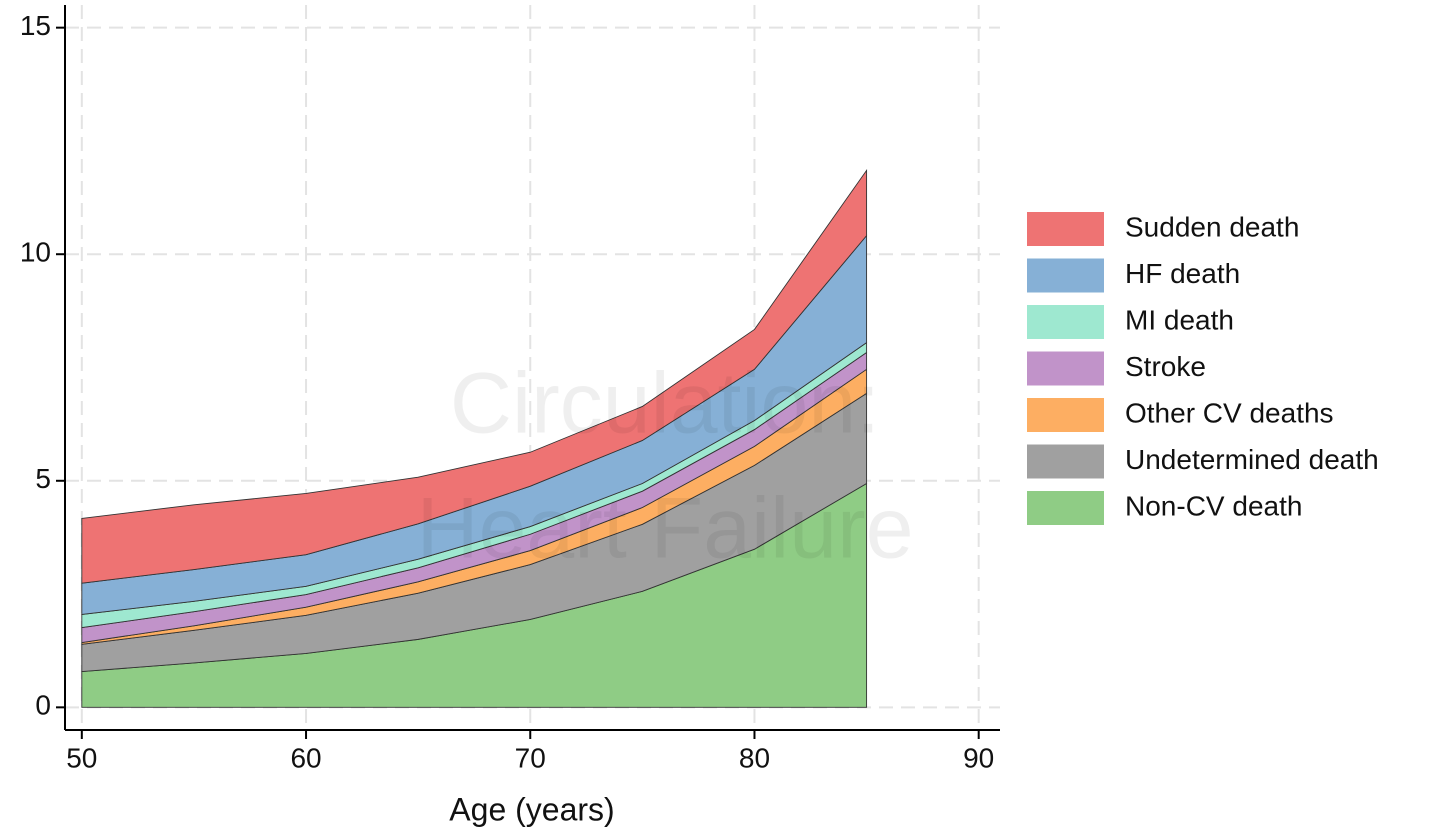 This screenshot has height=835, width=1432. Describe the element at coordinates (35, 25) in the screenshot. I see `y-tick-label: 15` at that location.